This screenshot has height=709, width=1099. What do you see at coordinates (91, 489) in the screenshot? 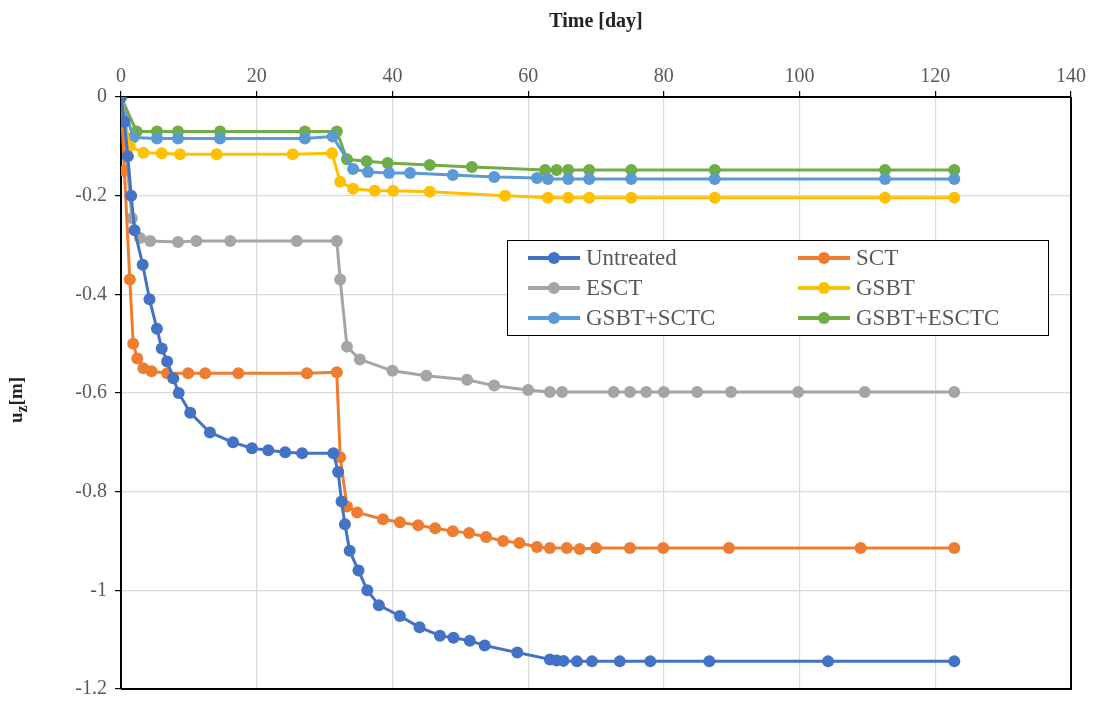
I see `y-tick-label: -0.8` at bounding box center [91, 489].